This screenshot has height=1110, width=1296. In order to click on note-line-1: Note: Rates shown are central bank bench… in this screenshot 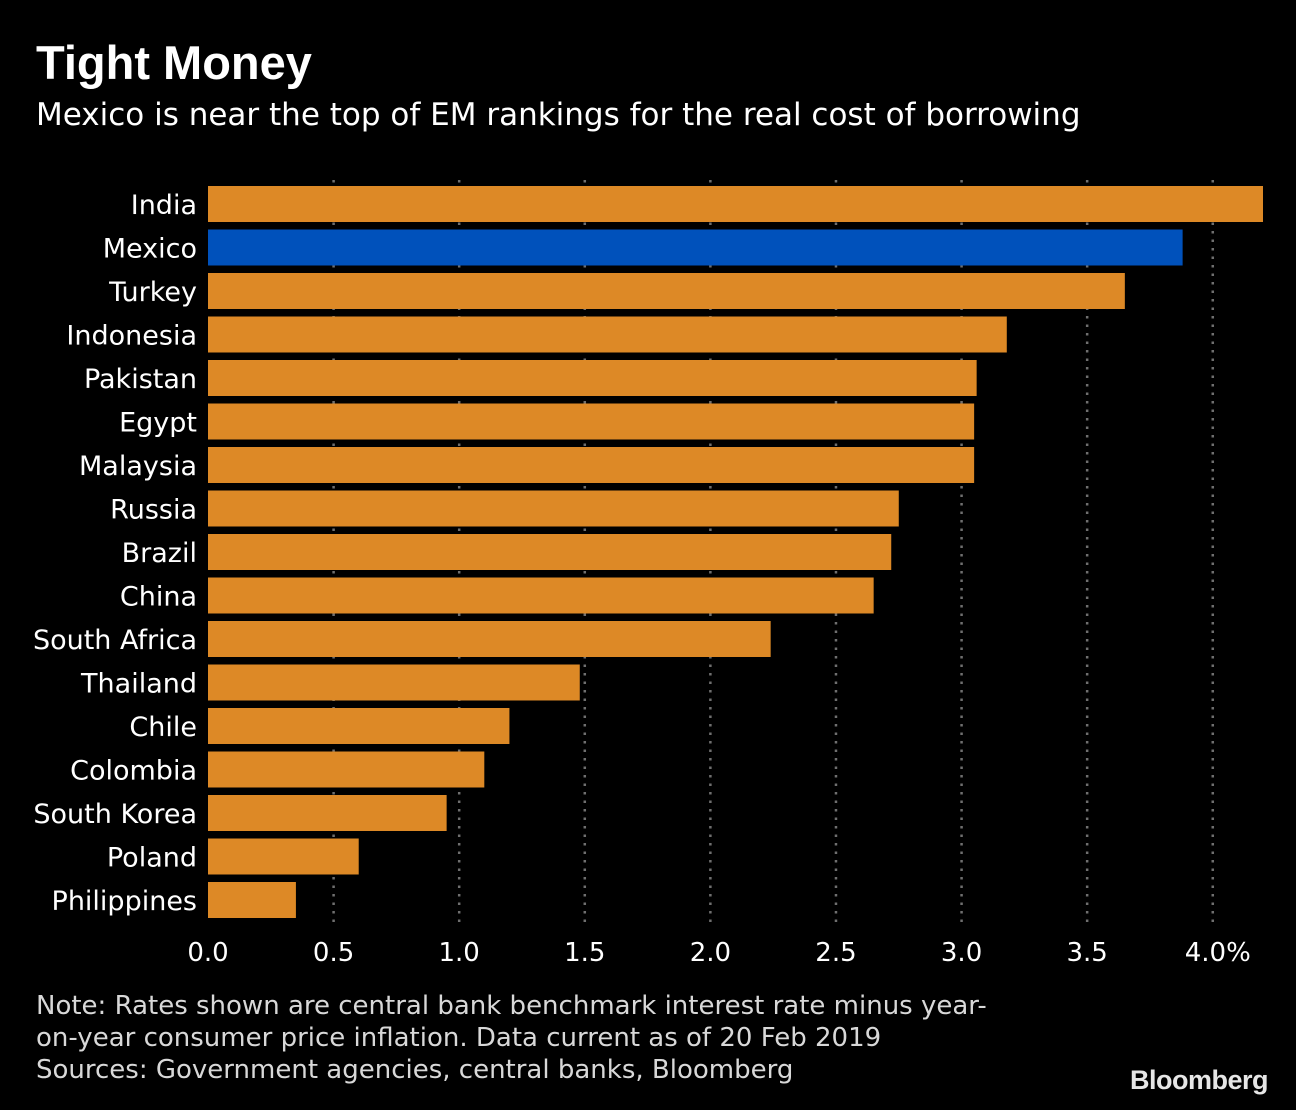, I will do `click(511, 1006)`.